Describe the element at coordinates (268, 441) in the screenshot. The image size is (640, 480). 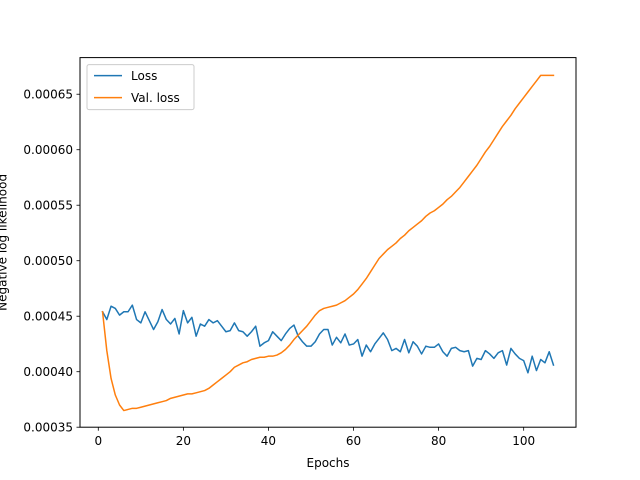
I see `x-tick-label: 40` at that location.